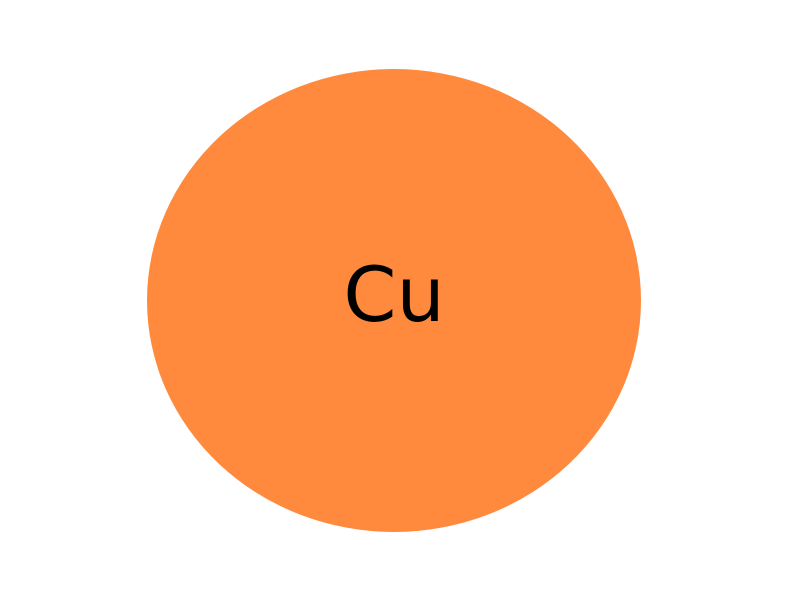  I want to click on atom-symbol-label: Cu, so click(394, 294).